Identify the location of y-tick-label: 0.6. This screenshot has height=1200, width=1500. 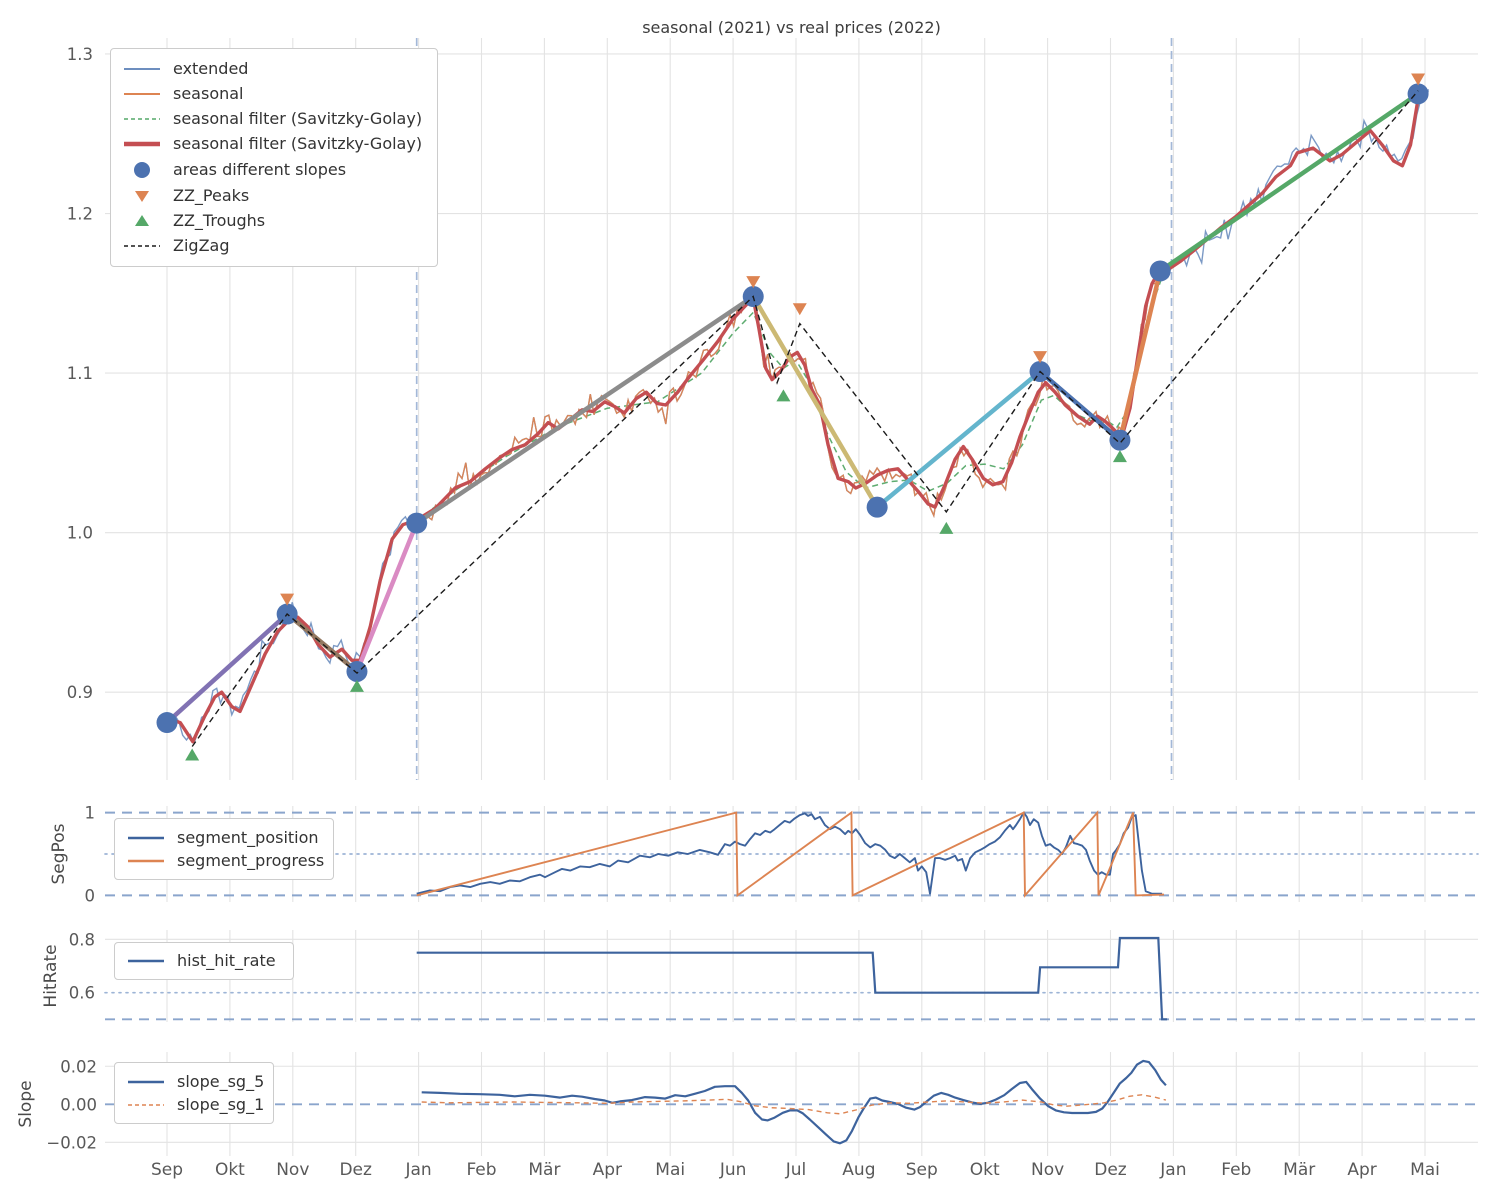
(82, 993).